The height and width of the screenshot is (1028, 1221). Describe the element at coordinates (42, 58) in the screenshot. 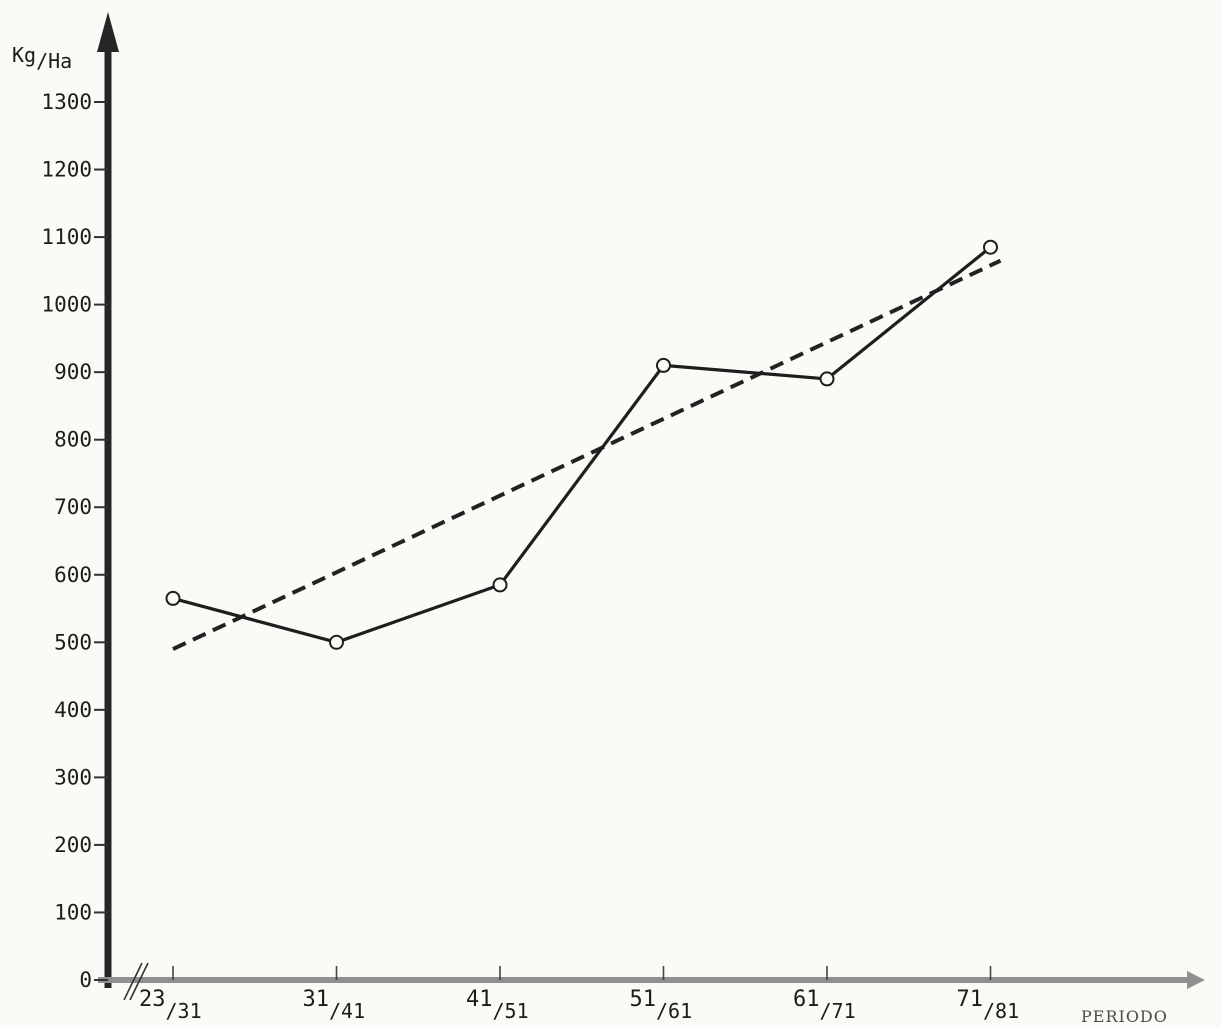

I see `y-axis-title: Kg/Ha` at that location.